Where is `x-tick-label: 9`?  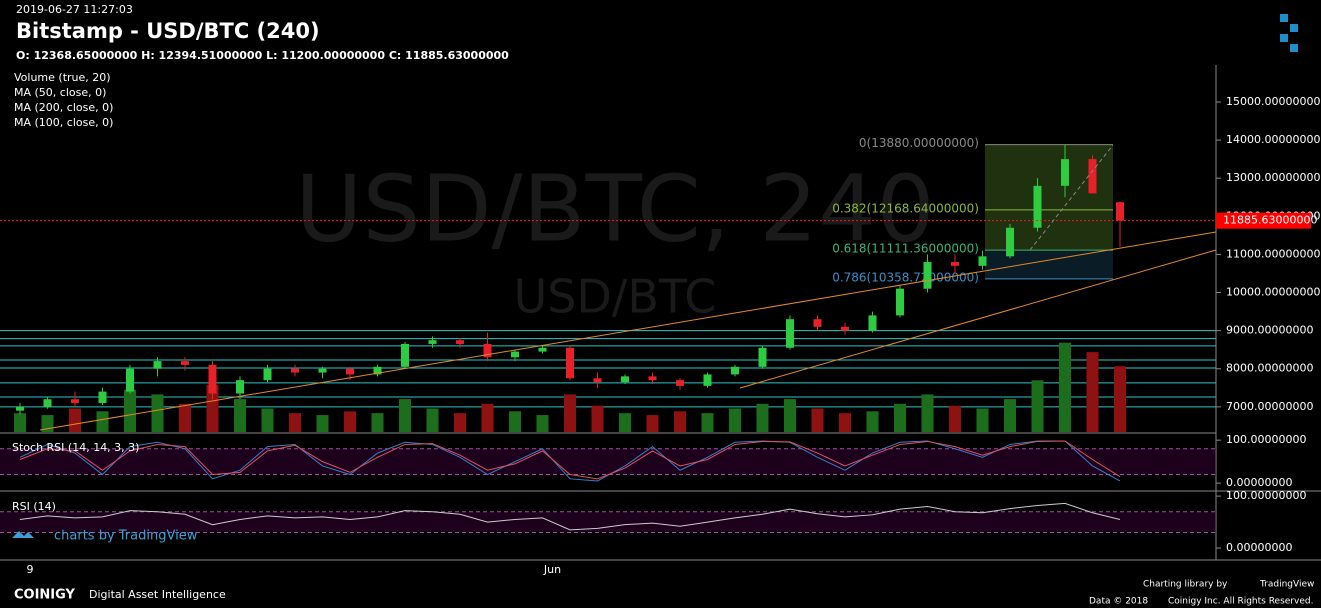
x-tick-label: 9 is located at coordinates (30, 569).